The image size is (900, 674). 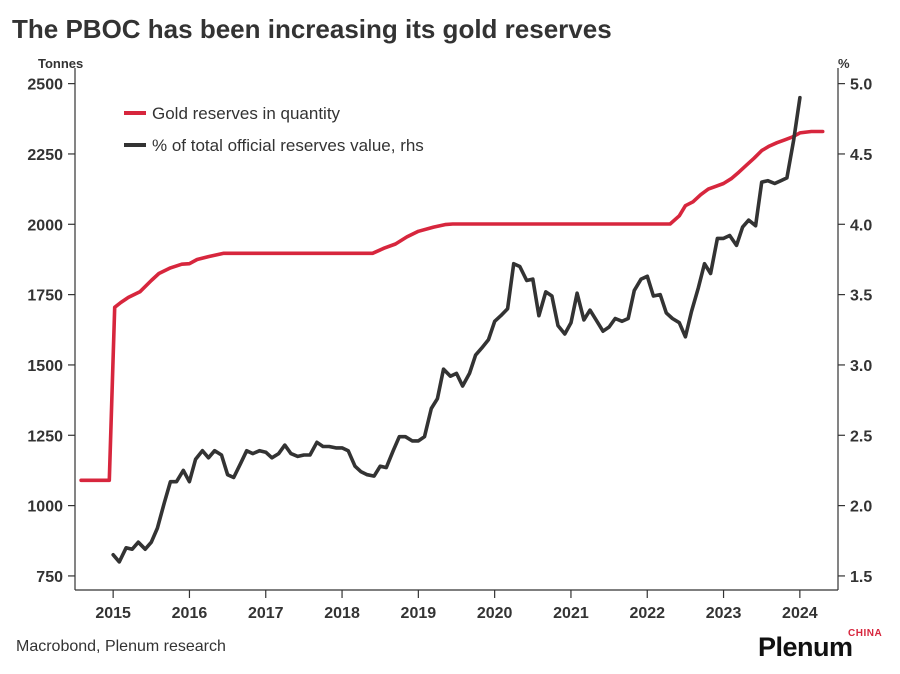 I want to click on brand-tag: CHINA, so click(x=865, y=633).